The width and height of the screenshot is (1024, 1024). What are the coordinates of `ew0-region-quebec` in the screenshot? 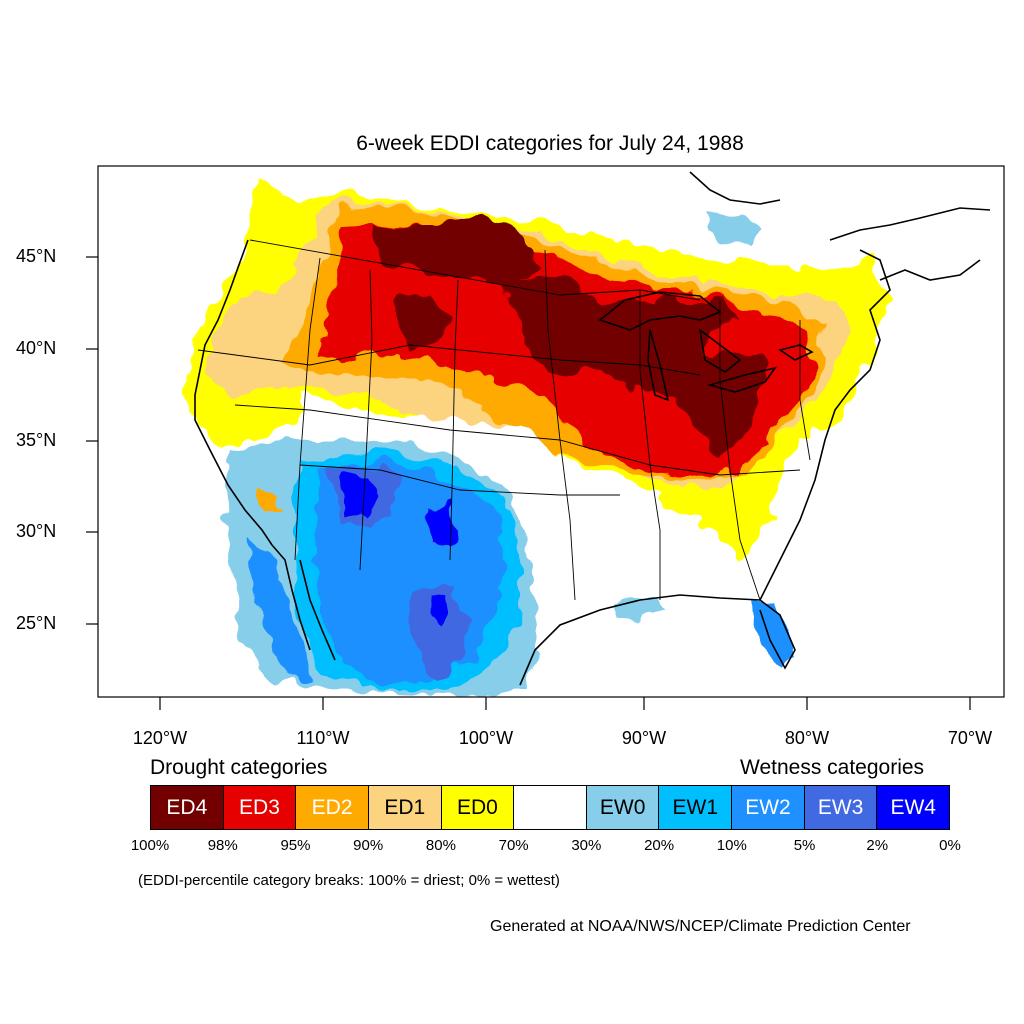 It's located at (732, 227).